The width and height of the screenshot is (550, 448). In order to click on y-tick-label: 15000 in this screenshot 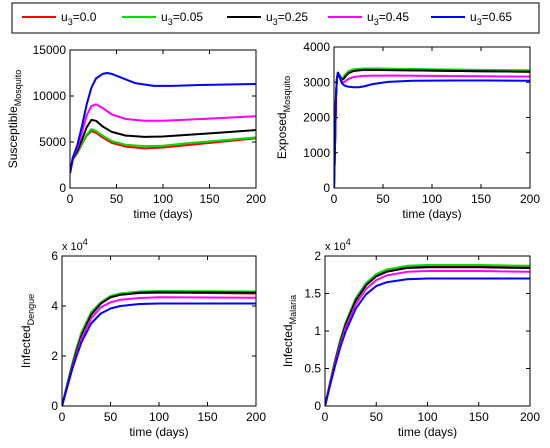, I will do `click(50, 50)`.